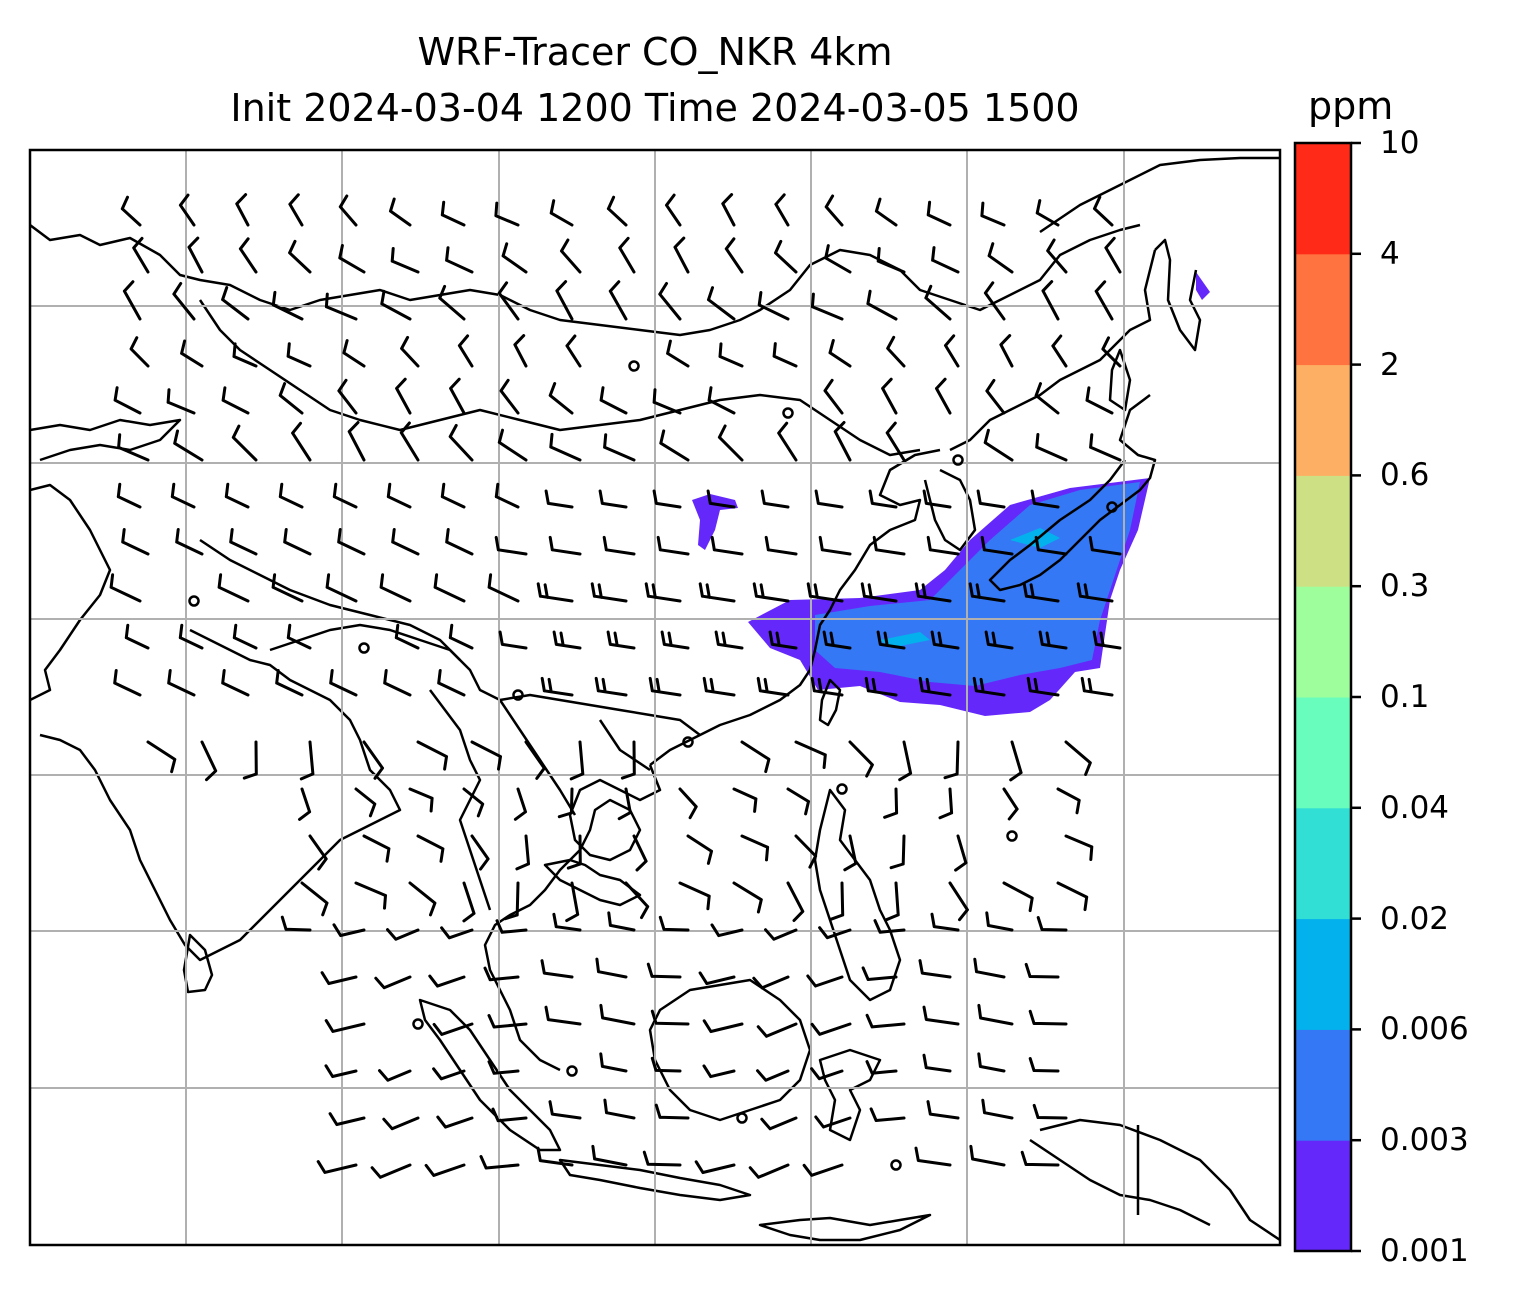  Describe the element at coordinates (715, 522) in the screenshot. I see `plume-patch` at that location.